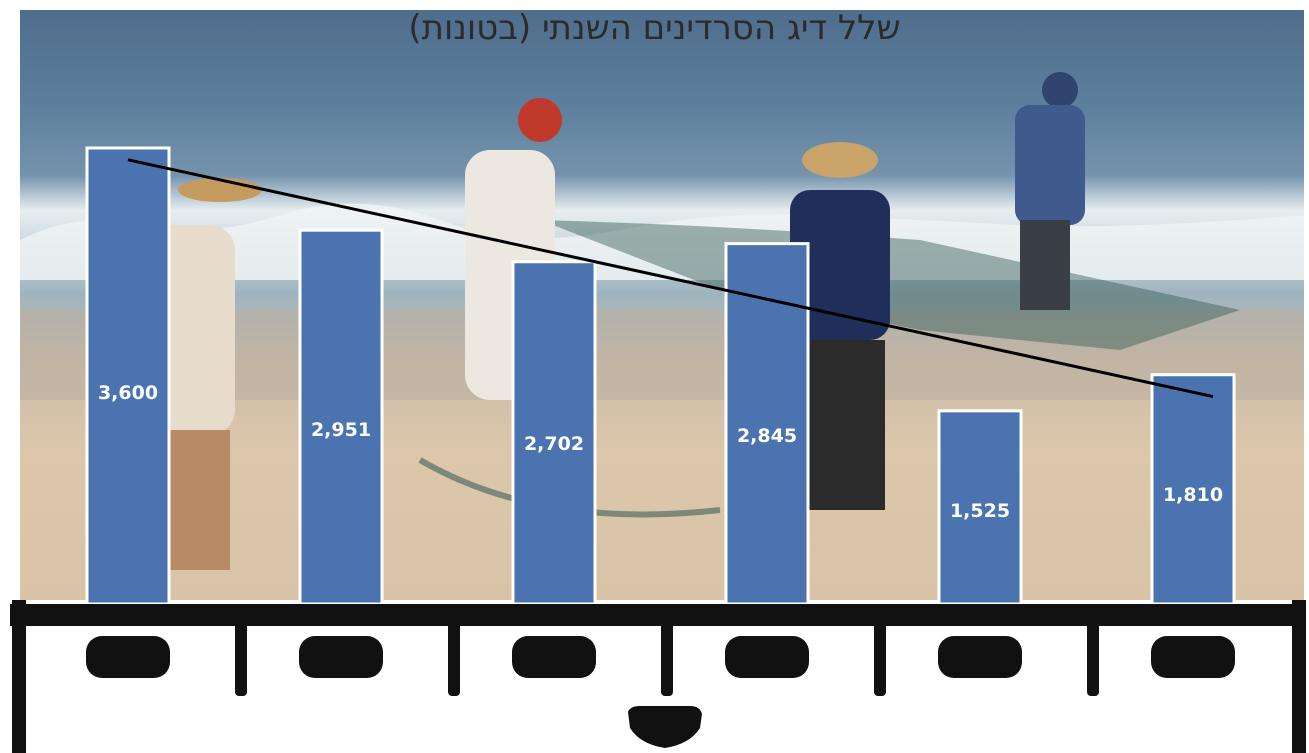 The width and height of the screenshot is (1309, 753). What do you see at coordinates (19, 676) in the screenshot?
I see `axis-left-edge` at bounding box center [19, 676].